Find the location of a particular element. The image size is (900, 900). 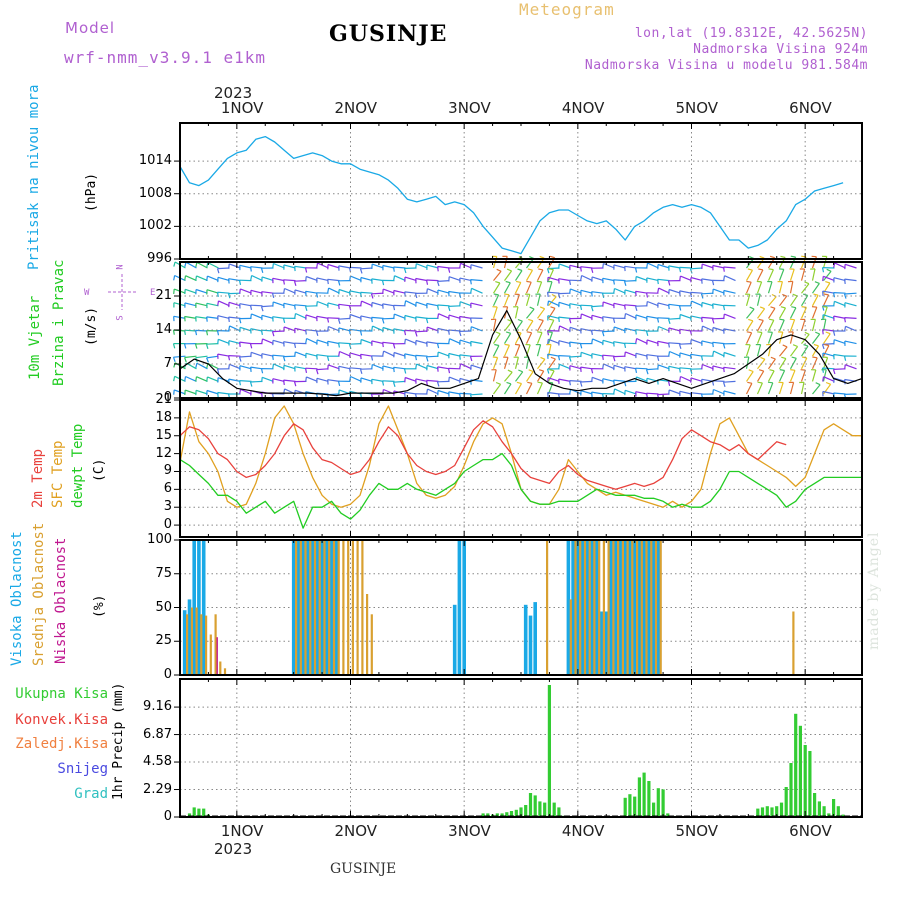

day-label-bottom: 4NOV is located at coordinates (583, 831).